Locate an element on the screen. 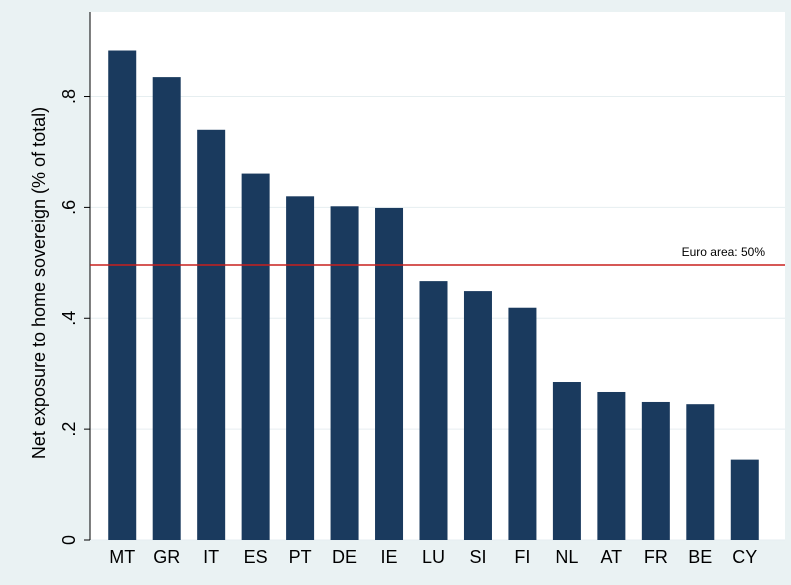 The width and height of the screenshot is (791, 585). x-tick-label: GR is located at coordinates (166, 557).